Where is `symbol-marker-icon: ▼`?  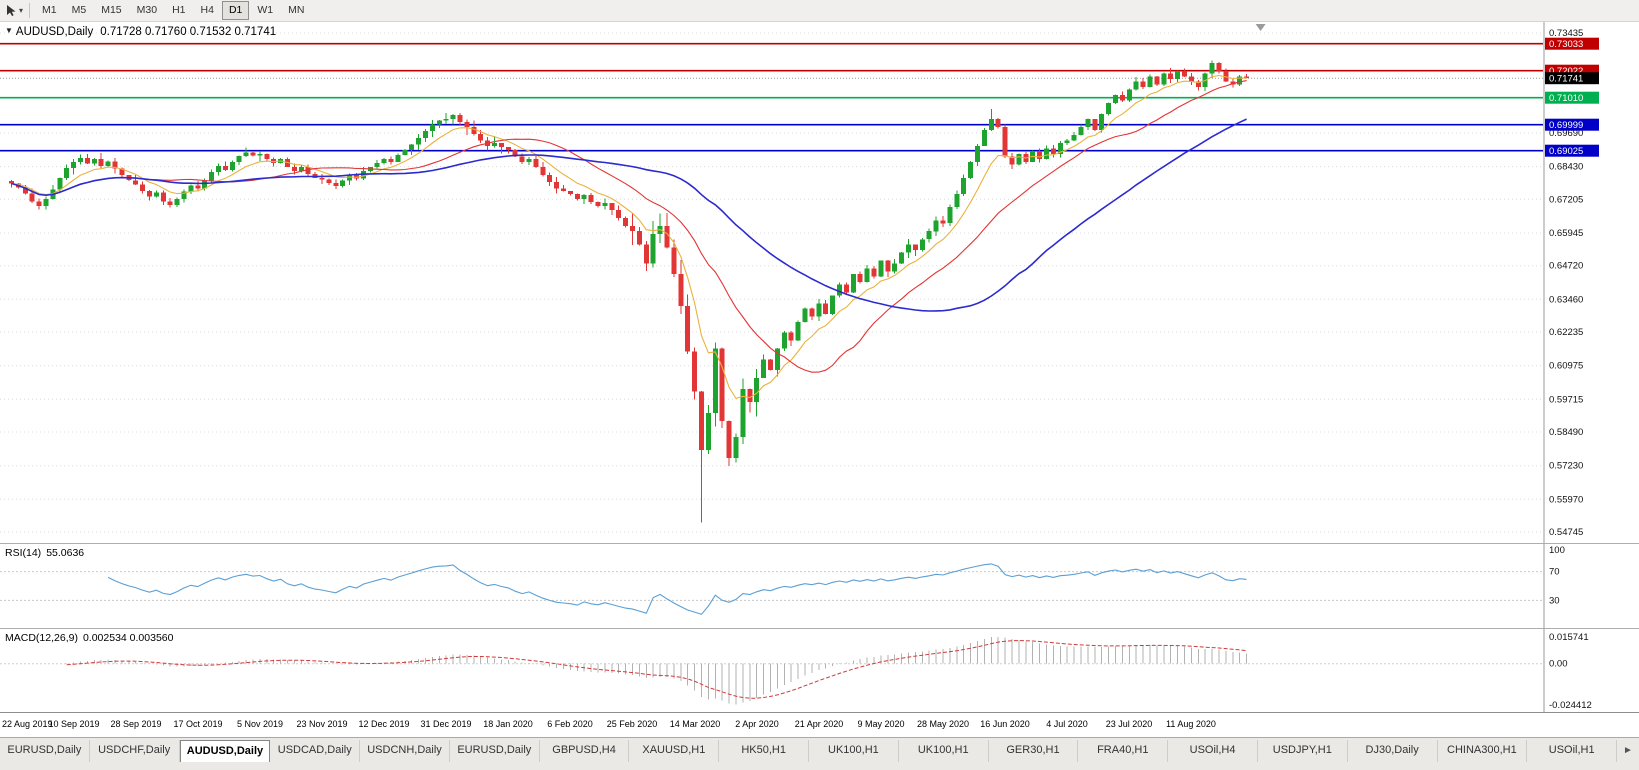
symbol-marker-icon: ▼ is located at coordinates (9, 30).